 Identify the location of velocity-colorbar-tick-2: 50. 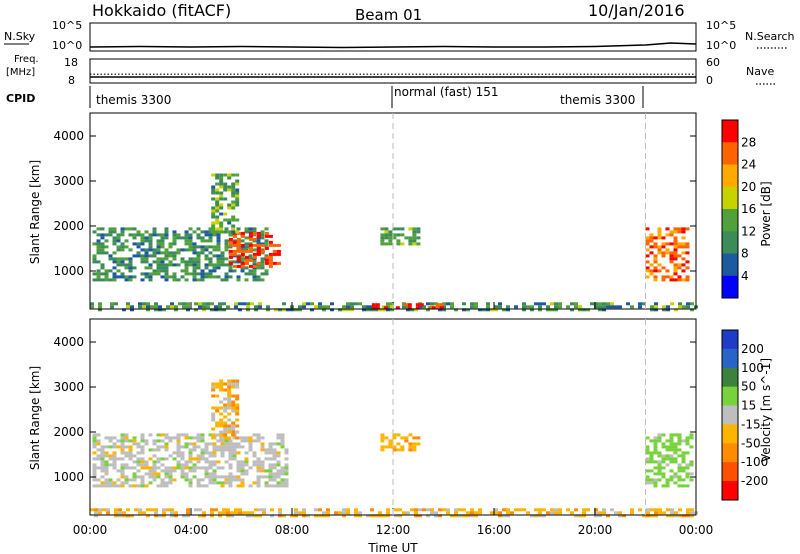
(748, 387).